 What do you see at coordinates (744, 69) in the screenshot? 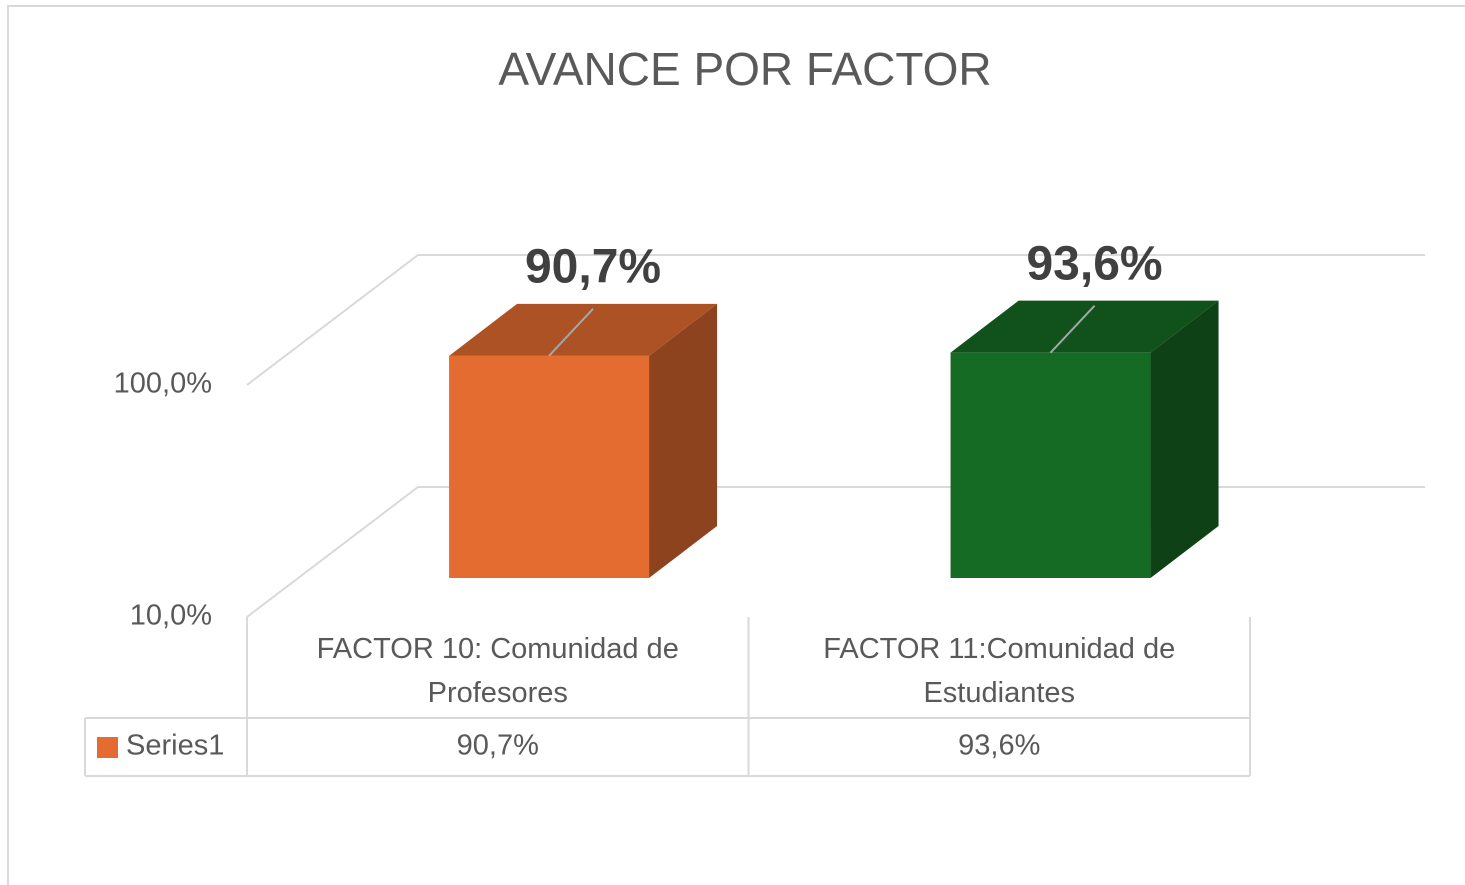
I see `chart-title: AVANCE POR FACTOR` at bounding box center [744, 69].